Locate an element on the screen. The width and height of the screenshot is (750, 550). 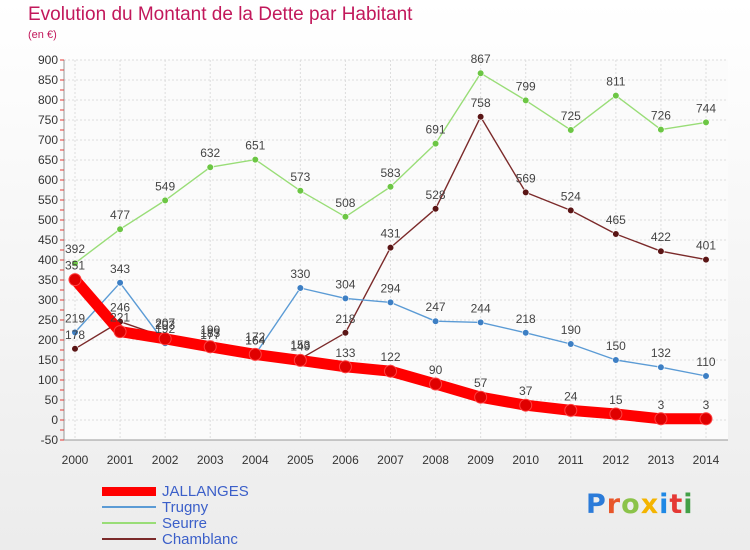
y-tick-label: 400 is located at coordinates (48, 260).